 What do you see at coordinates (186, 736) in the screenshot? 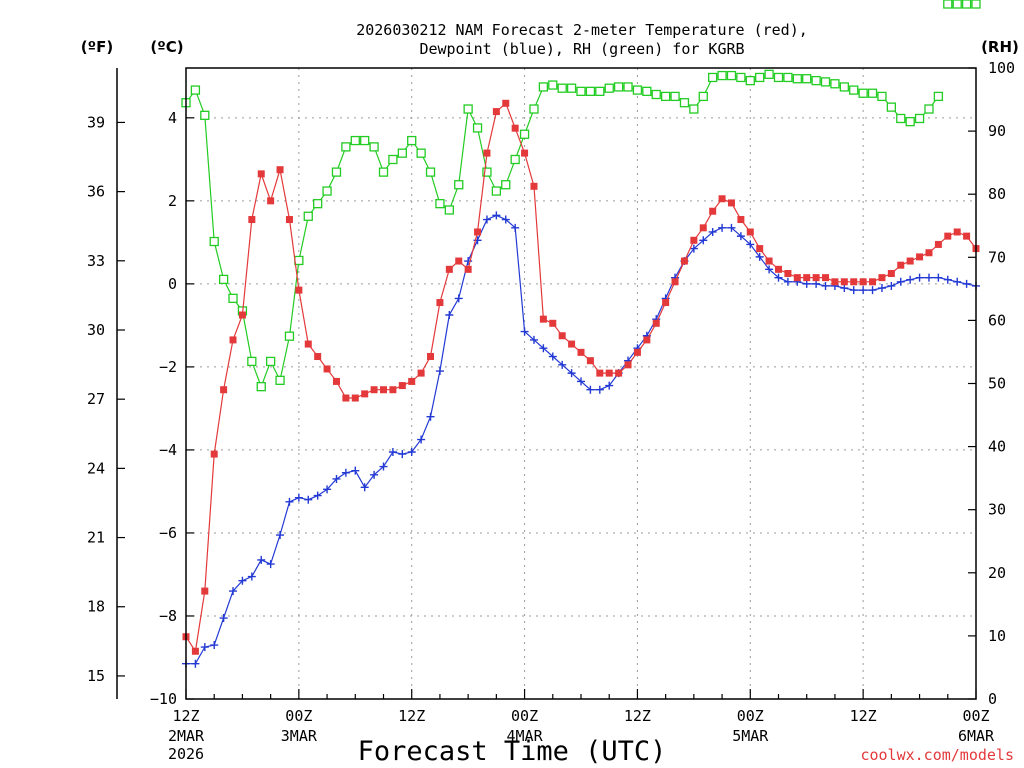
I see `time-tick-date: 2MAR` at bounding box center [186, 736].